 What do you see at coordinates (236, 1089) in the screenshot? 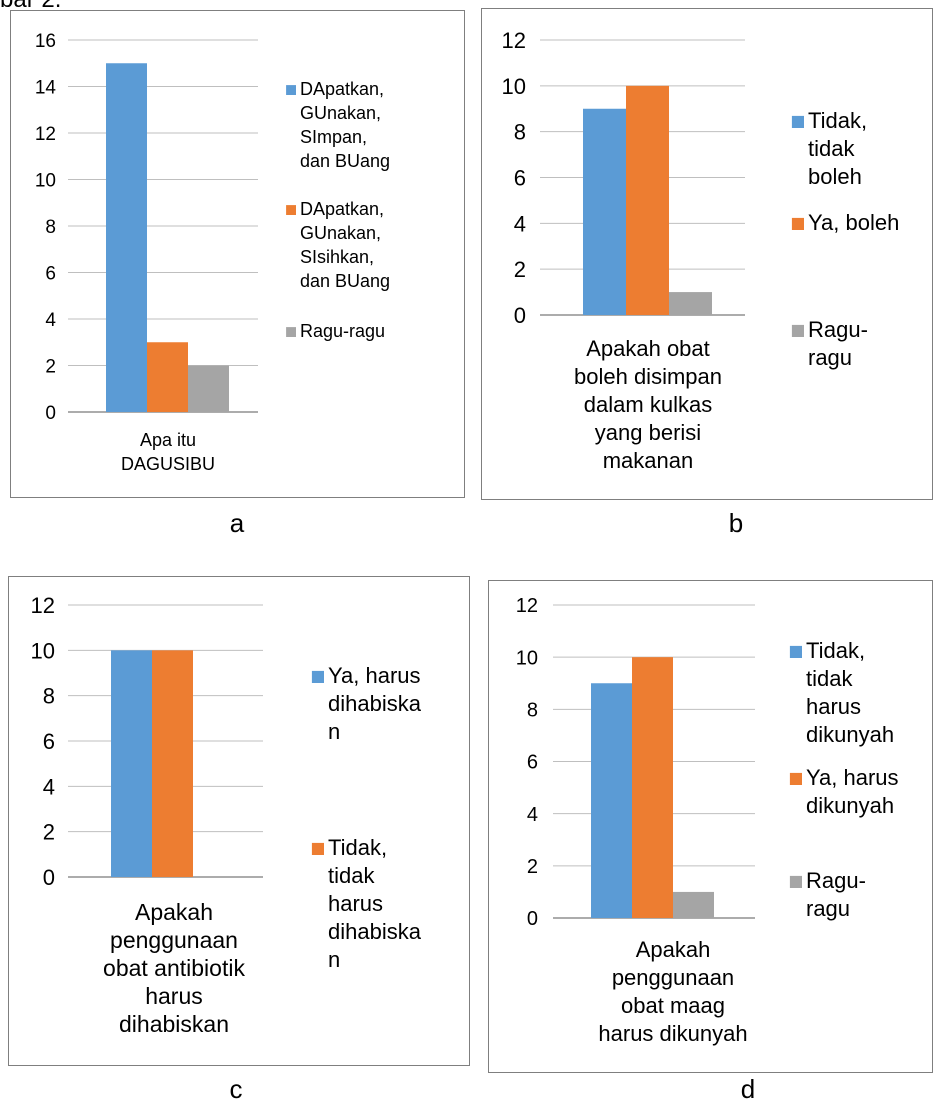
I see `panel-label-c: c` at bounding box center [236, 1089].